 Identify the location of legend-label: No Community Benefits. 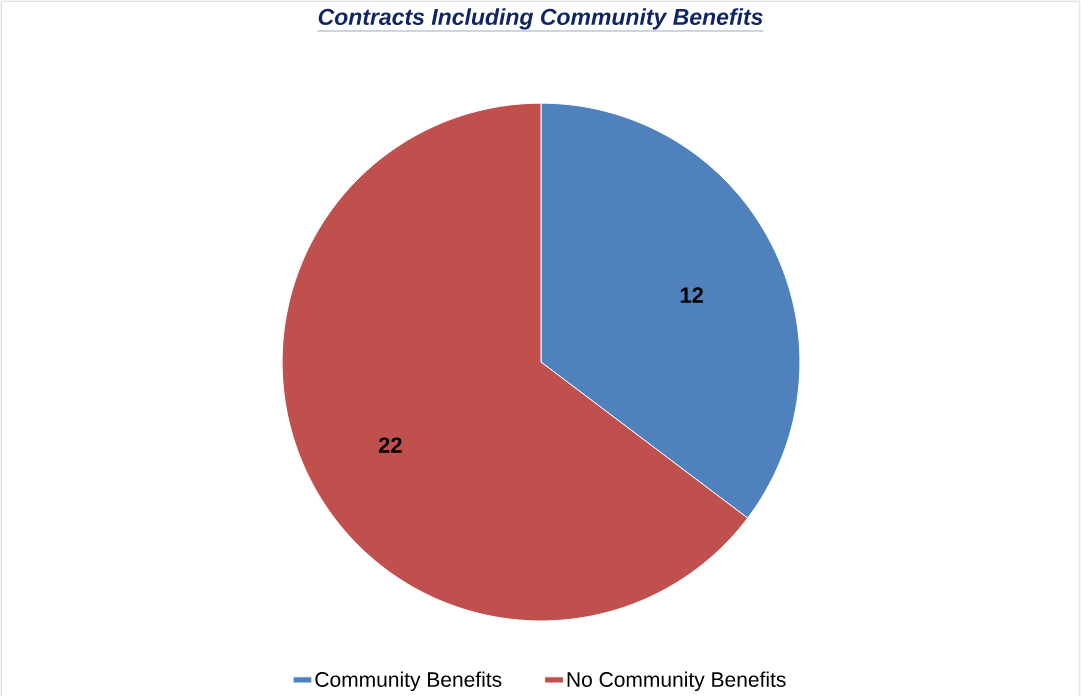
(676, 681).